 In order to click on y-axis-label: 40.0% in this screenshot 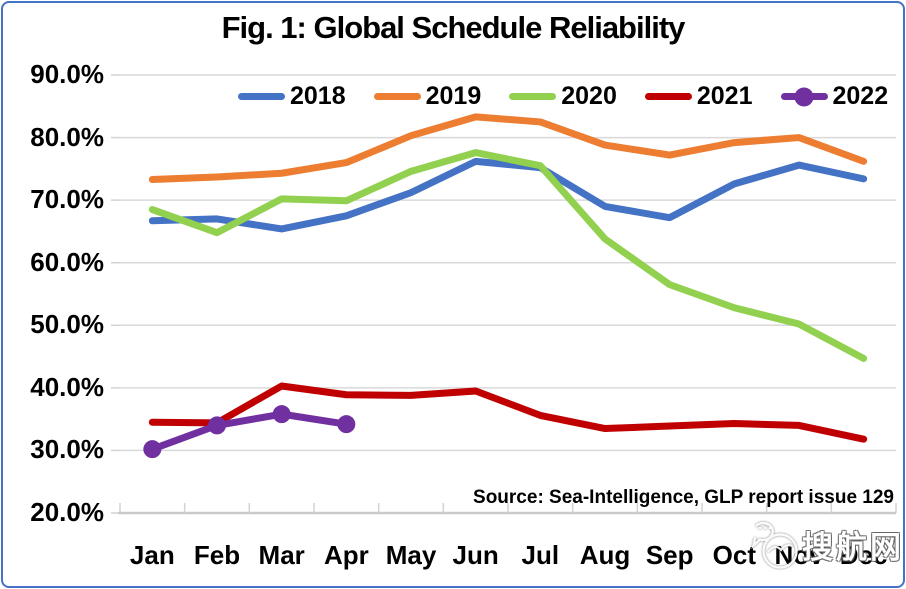, I will do `click(67, 386)`.